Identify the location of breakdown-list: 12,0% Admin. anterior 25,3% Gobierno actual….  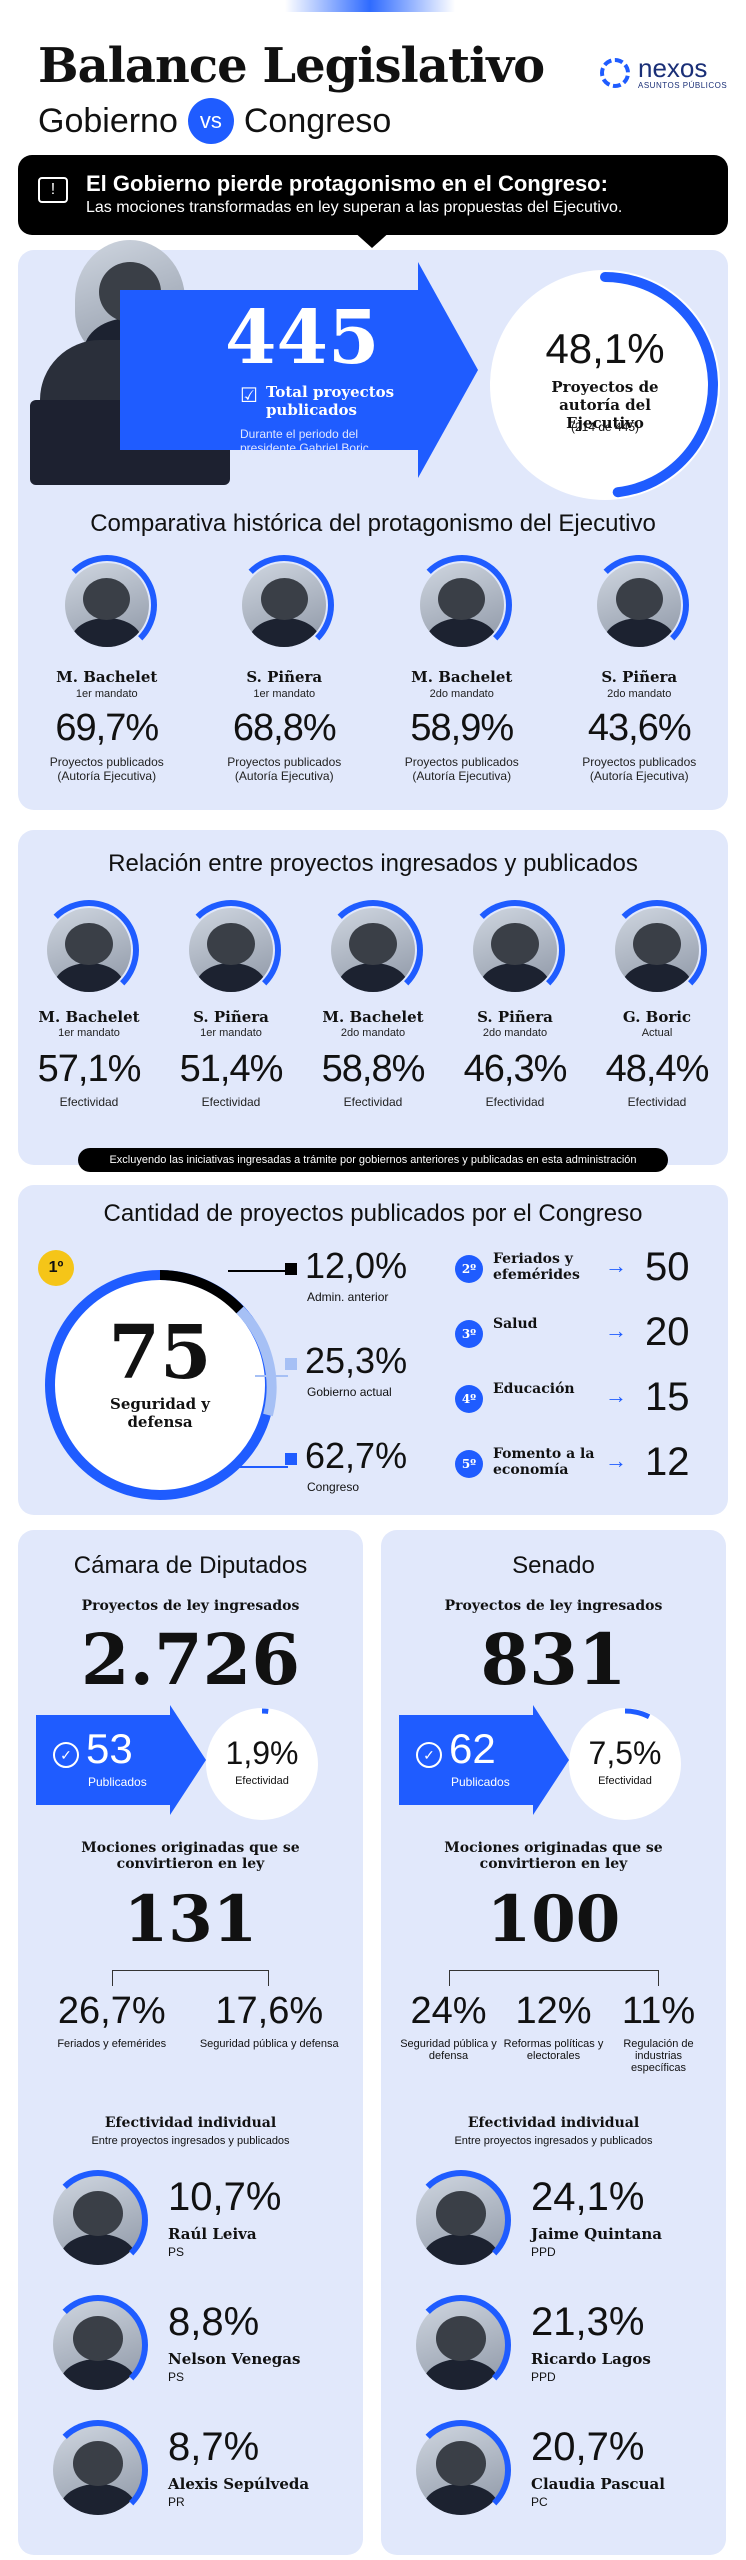
(365, 1375).